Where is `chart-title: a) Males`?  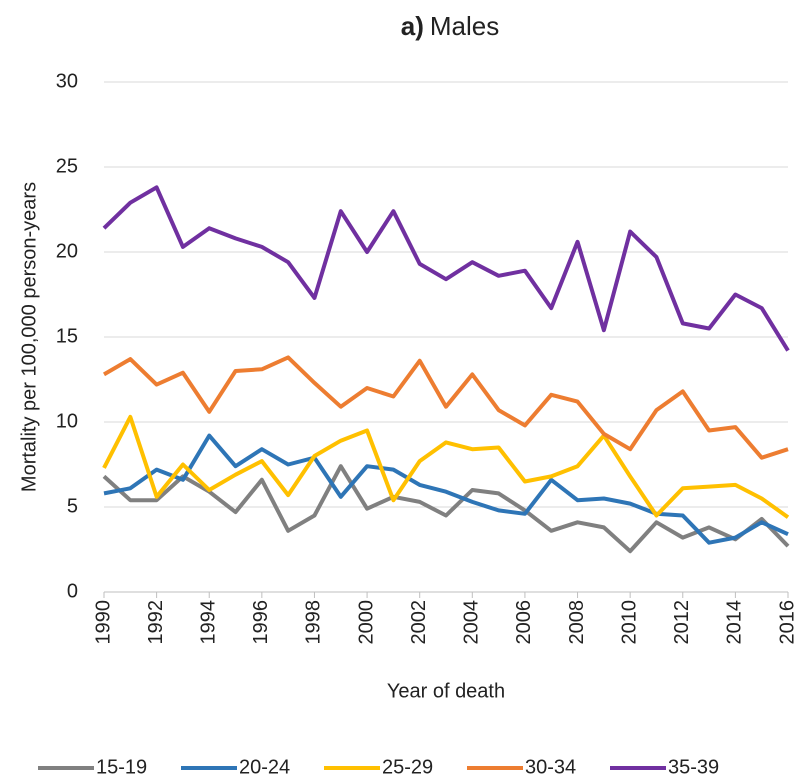
chart-title: a) Males is located at coordinates (450, 26).